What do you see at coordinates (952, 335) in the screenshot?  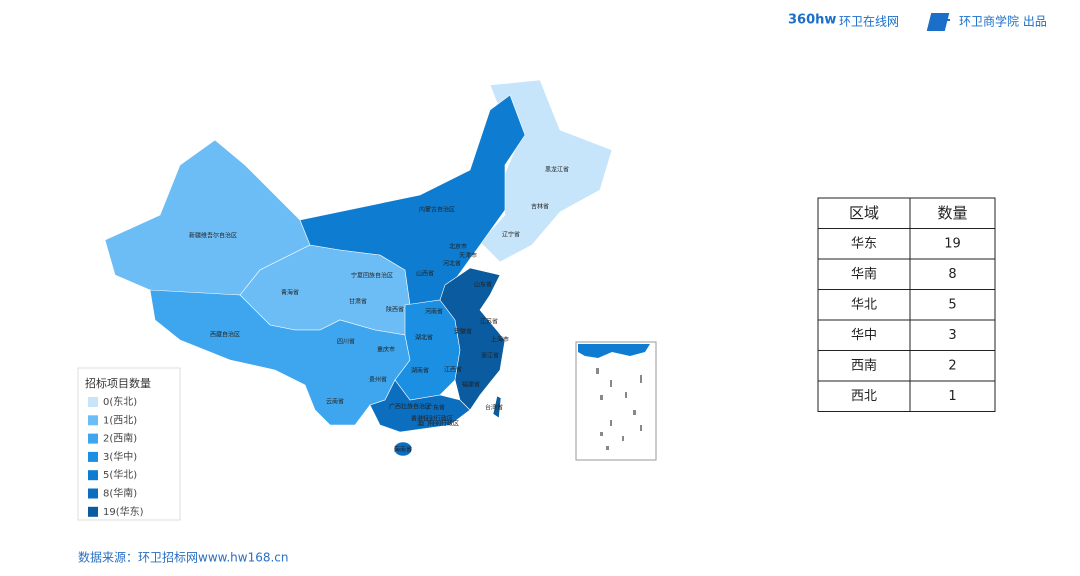 I see `table-cell: 3` at bounding box center [952, 335].